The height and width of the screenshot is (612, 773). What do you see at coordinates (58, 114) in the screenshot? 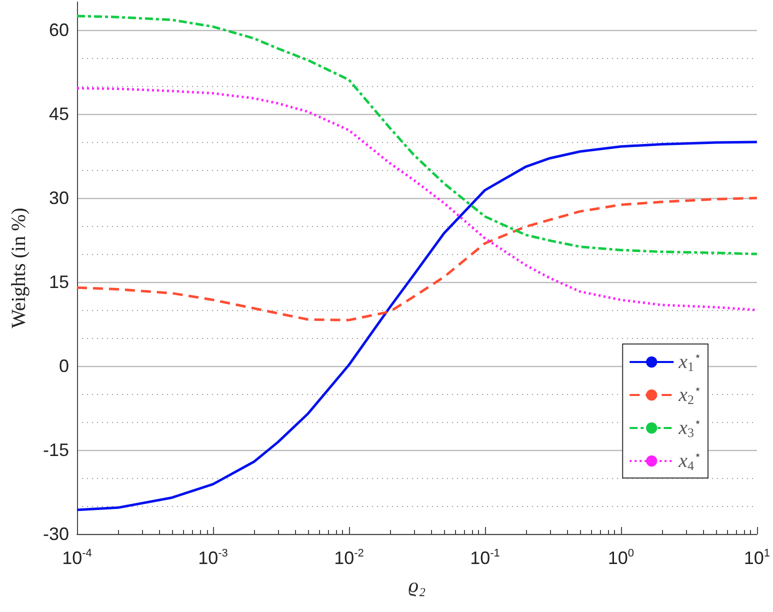
I see `y-tick-label: 45` at bounding box center [58, 114].